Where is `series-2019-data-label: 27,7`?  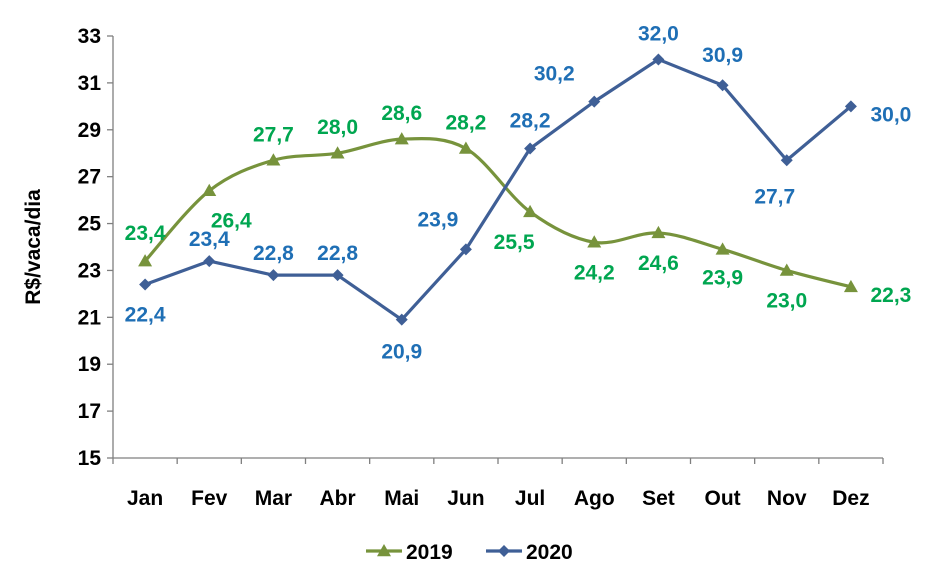
series-2019-data-label: 27,7 is located at coordinates (273, 134).